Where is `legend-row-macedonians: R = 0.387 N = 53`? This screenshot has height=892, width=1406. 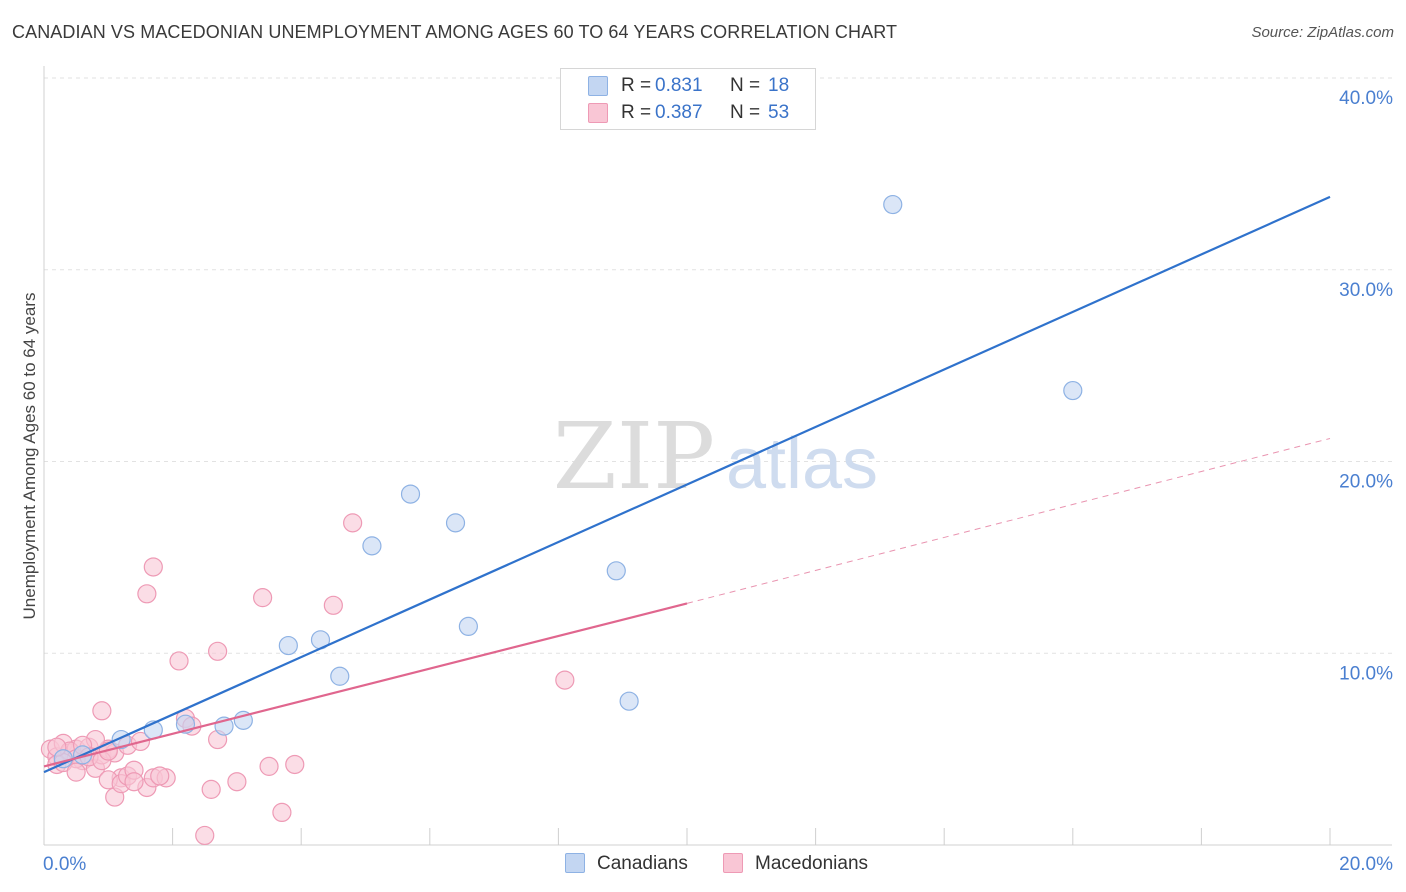
legend-row-macedonians: R = 0.387 N = 53 is located at coordinates (689, 113).